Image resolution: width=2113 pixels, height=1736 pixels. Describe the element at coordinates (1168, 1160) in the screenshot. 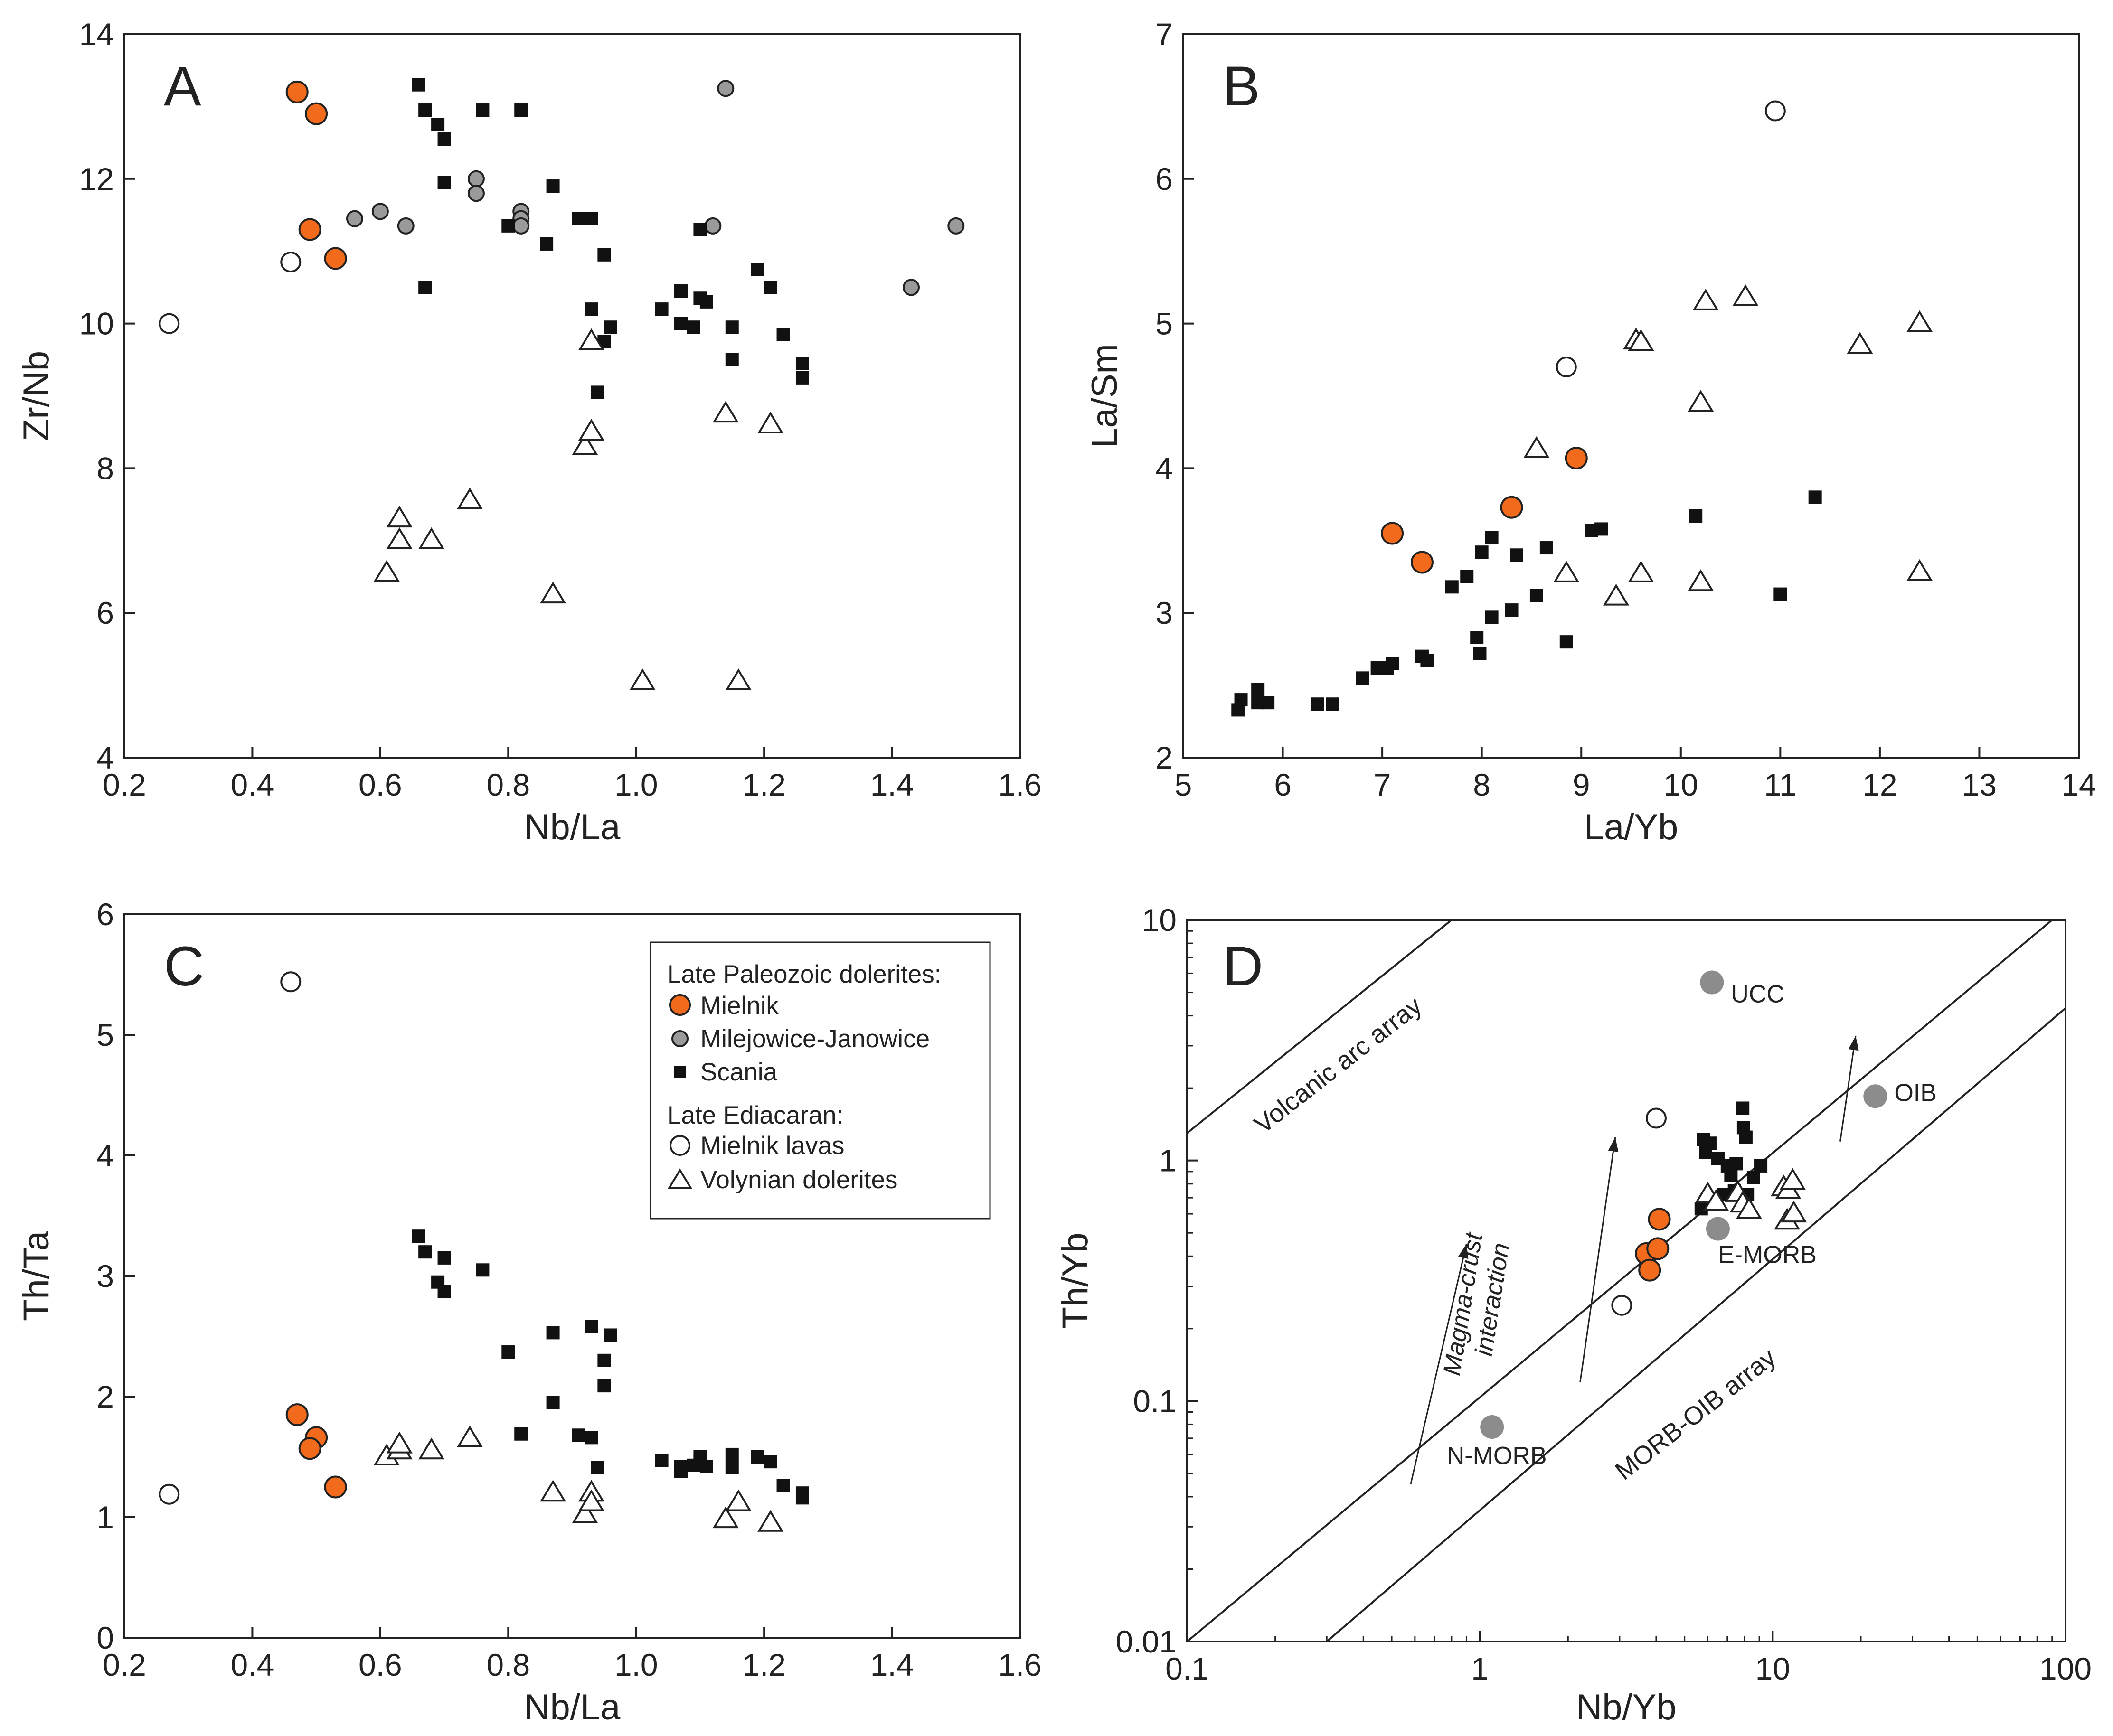

I see `y-tick-label: 1` at that location.